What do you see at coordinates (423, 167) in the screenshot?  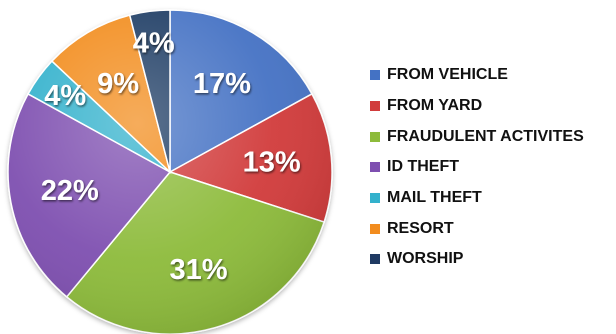 I see `legend-label: ID THEFT` at bounding box center [423, 167].